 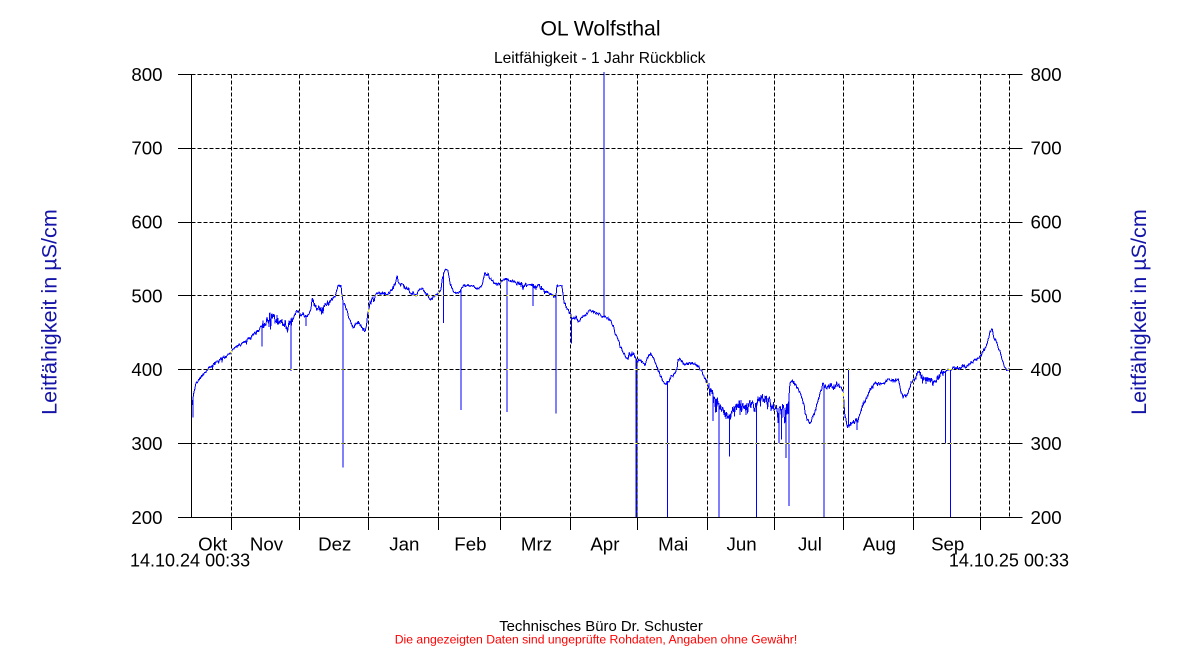 I want to click on svg-text: Jul, so click(x=810, y=544).